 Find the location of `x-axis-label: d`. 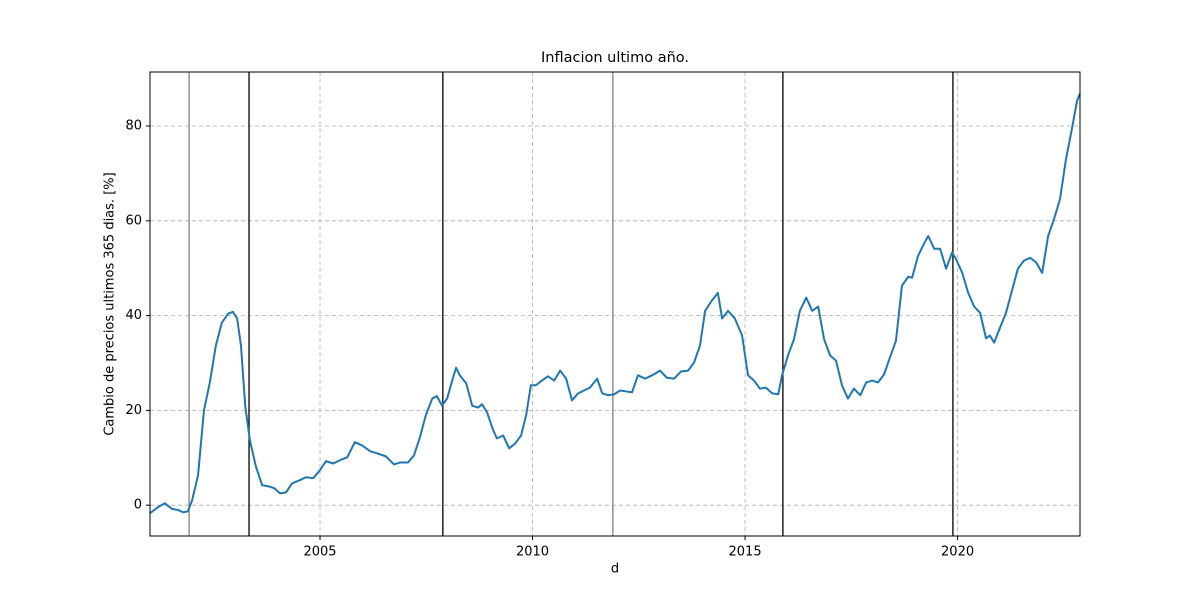

x-axis-label: d is located at coordinates (615, 569).